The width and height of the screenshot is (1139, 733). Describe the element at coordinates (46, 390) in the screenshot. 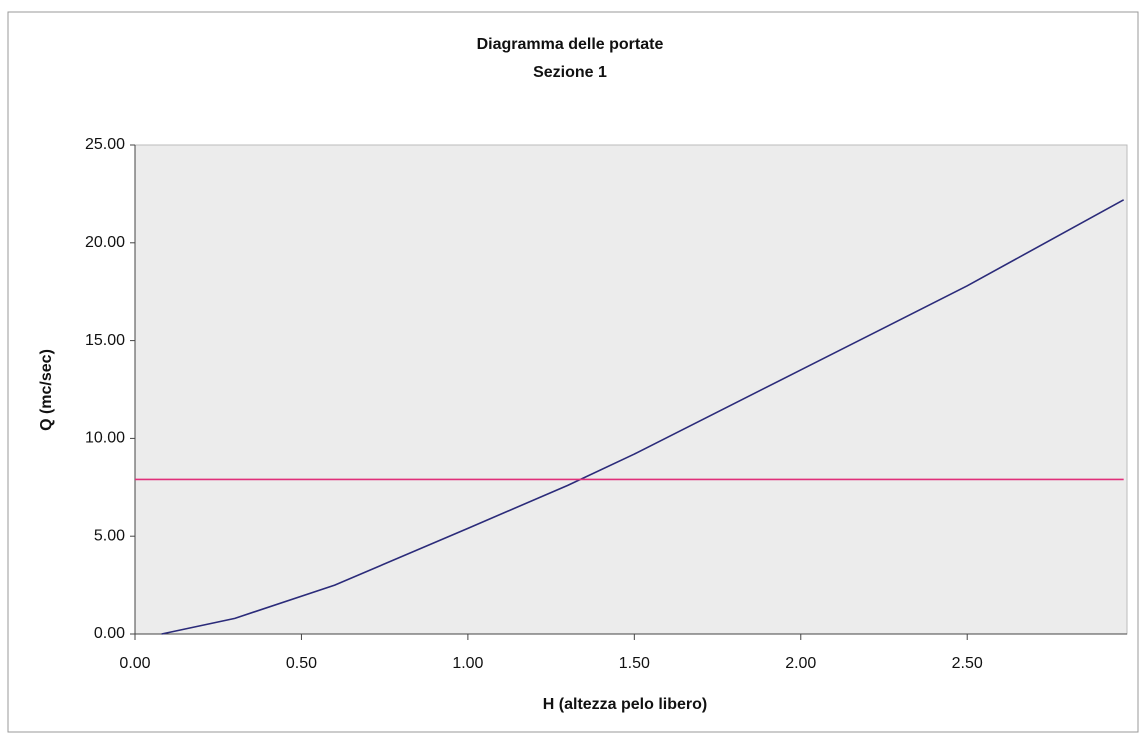

I see `y-axis-title: Q (mc/sec)` at that location.